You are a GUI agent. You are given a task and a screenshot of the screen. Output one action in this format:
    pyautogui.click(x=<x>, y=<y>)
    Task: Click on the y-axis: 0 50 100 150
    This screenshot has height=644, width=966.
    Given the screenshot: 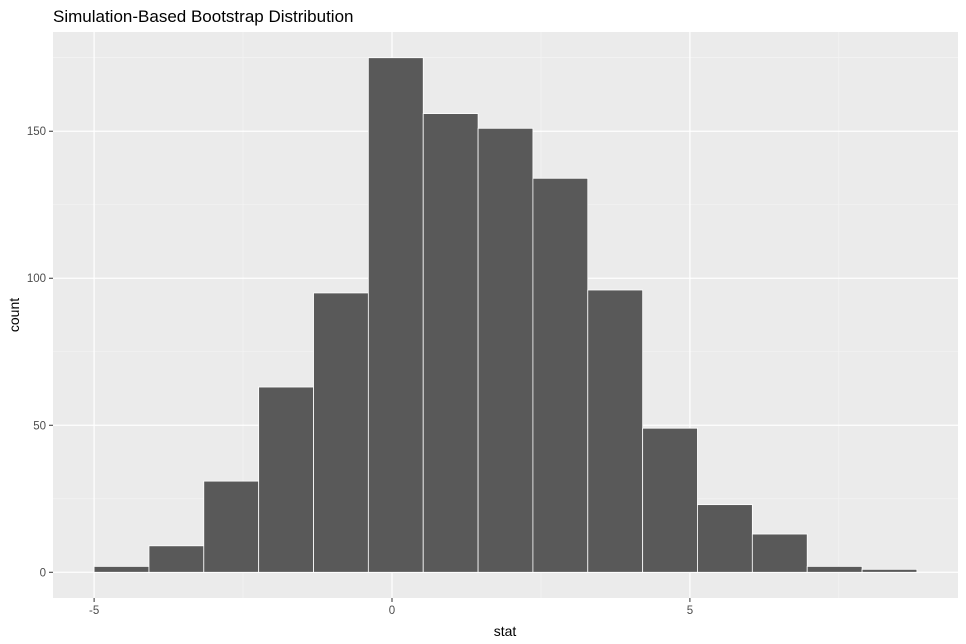 What is the action you would take?
    pyautogui.click(x=40, y=352)
    